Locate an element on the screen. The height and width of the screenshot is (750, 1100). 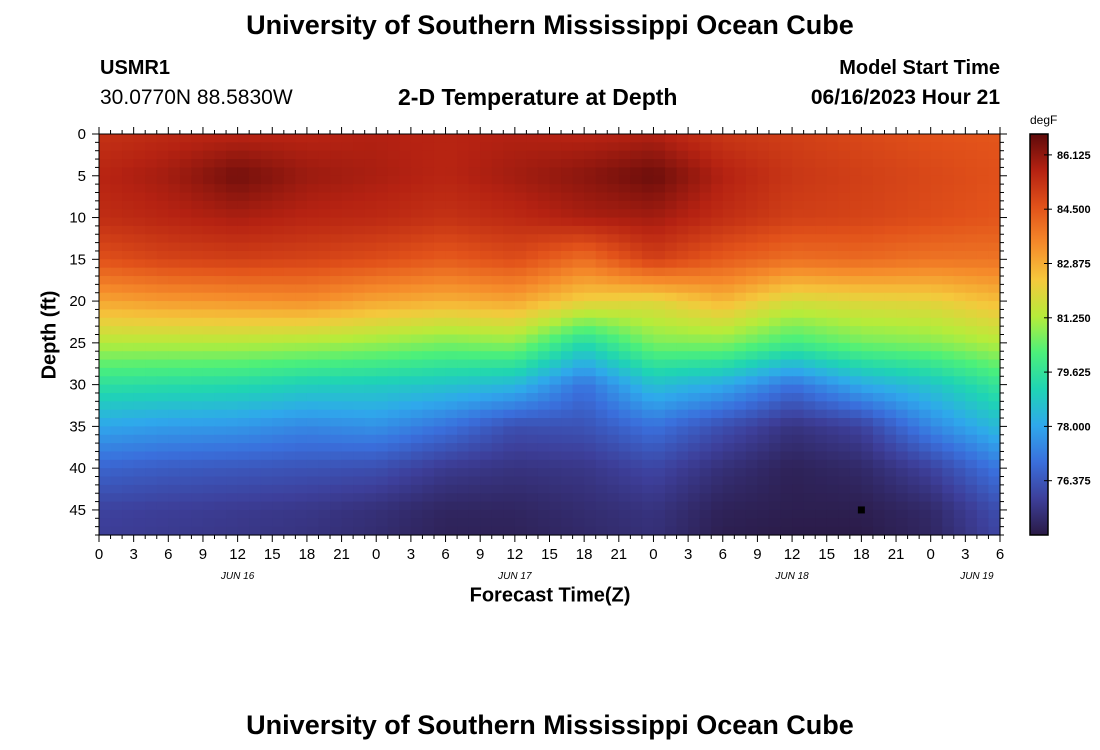
x-tick-label: 3 is located at coordinates (688, 554).